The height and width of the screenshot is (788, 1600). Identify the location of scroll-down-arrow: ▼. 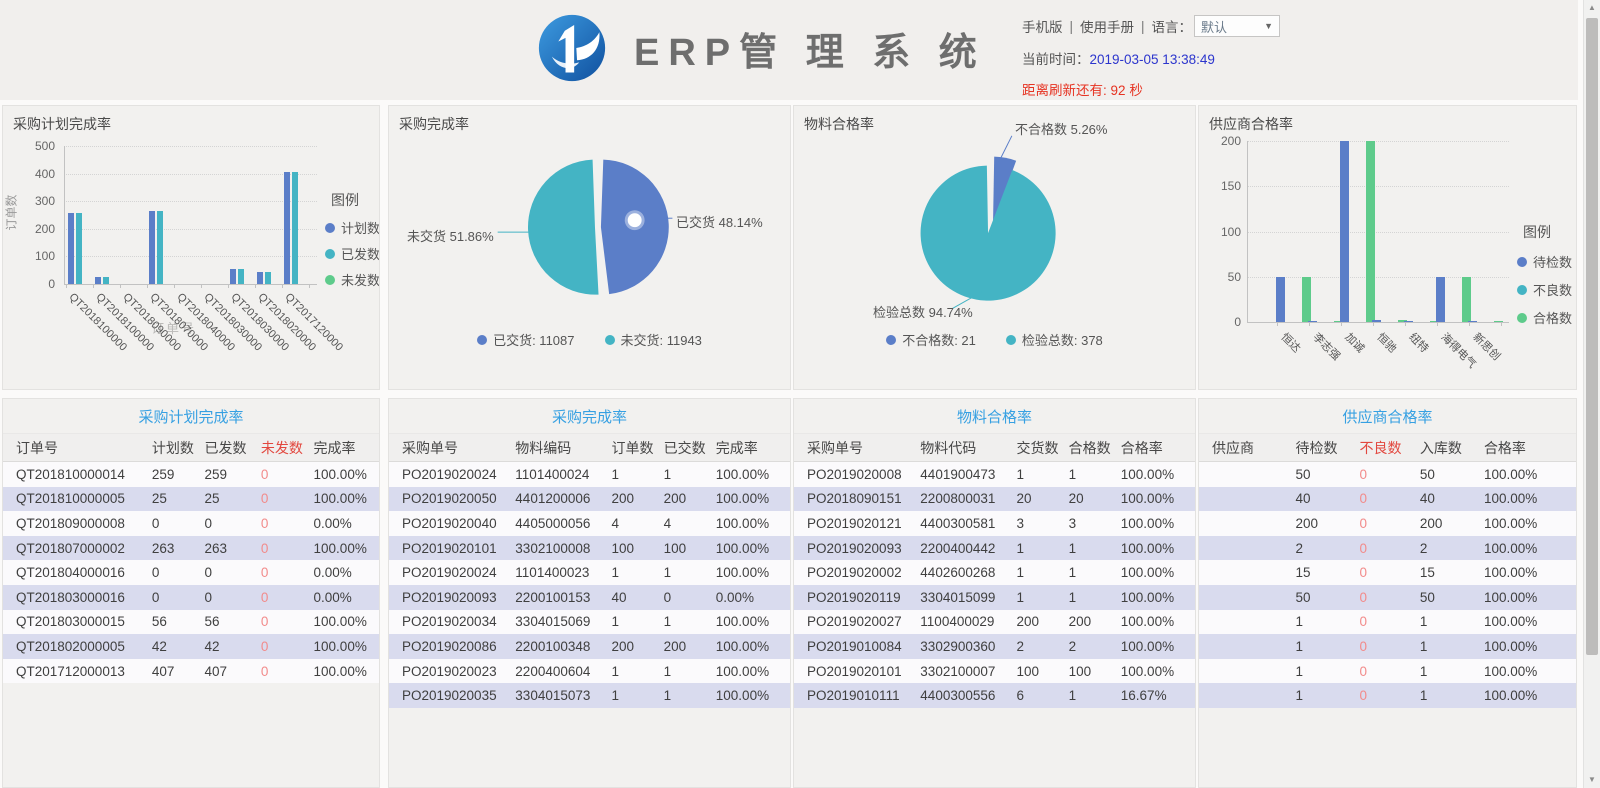
(1592, 779).